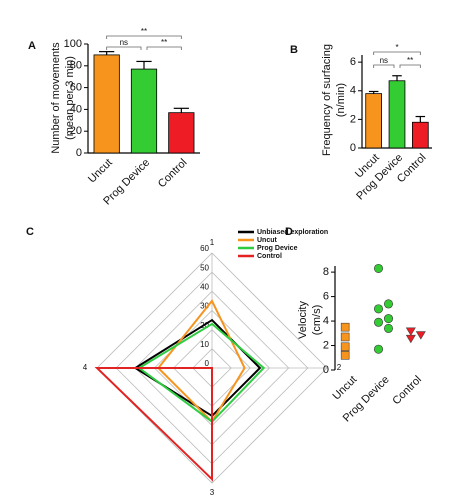 The height and width of the screenshot is (500, 461). Describe the element at coordinates (76, 66) in the screenshot. I see `y-tick-label: 80` at that location.